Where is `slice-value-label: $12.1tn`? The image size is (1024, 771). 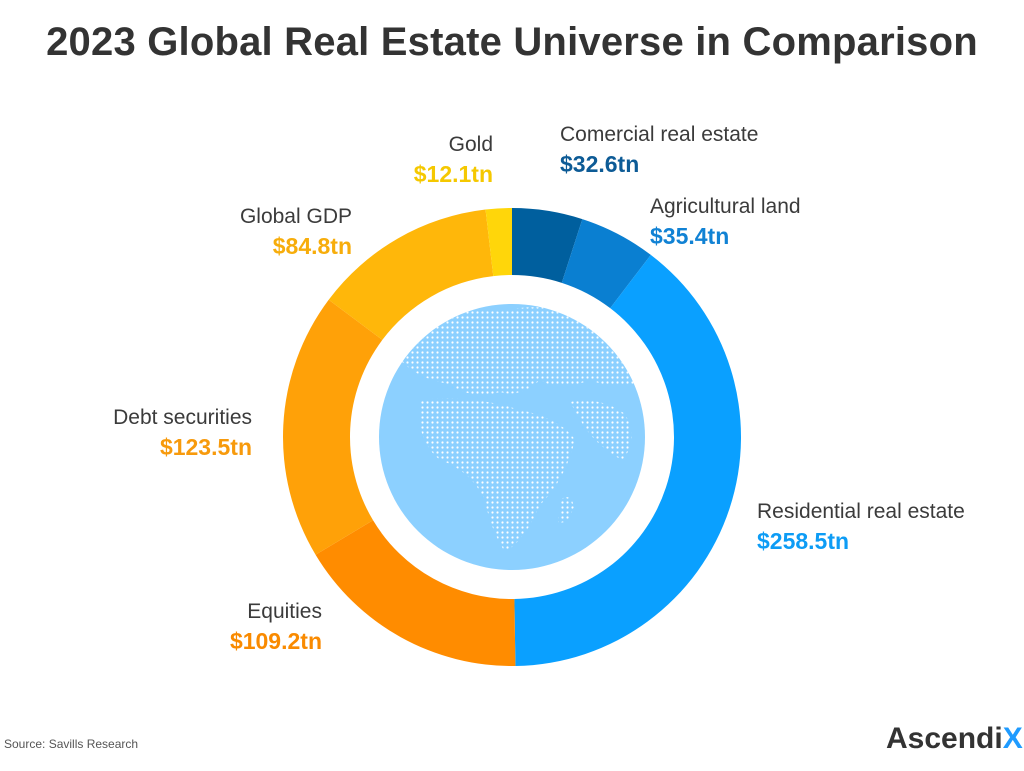
slice-value-label: $12.1tn is located at coordinates (453, 174).